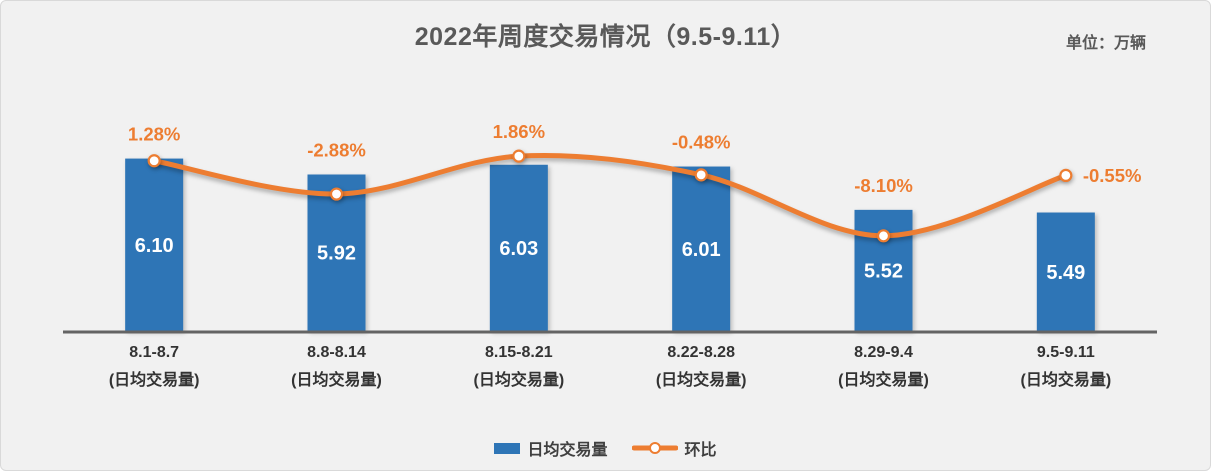 The height and width of the screenshot is (471, 1211). I want to click on bar-value-label-2: 6.03, so click(518, 249).